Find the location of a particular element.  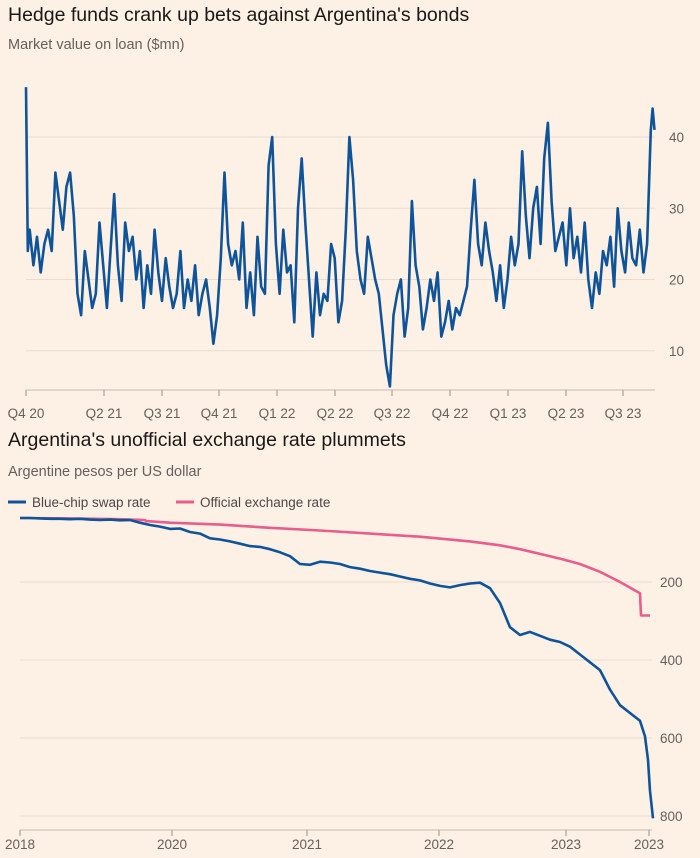

x-tick-label: 2020 is located at coordinates (172, 844).